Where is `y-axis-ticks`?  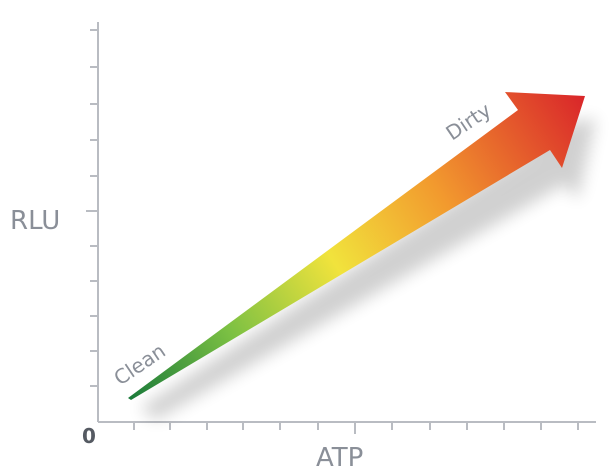
y-axis-ticks is located at coordinates (92, 208).